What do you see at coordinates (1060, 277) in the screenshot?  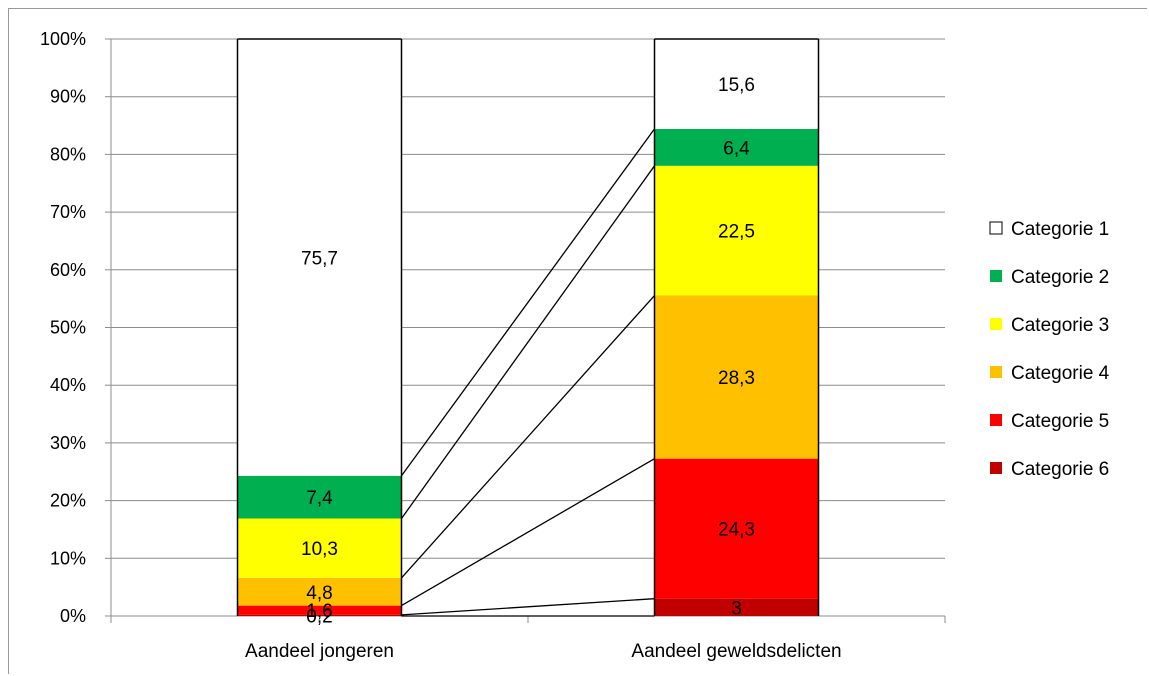 I see `legend-label: Categorie 2` at bounding box center [1060, 277].